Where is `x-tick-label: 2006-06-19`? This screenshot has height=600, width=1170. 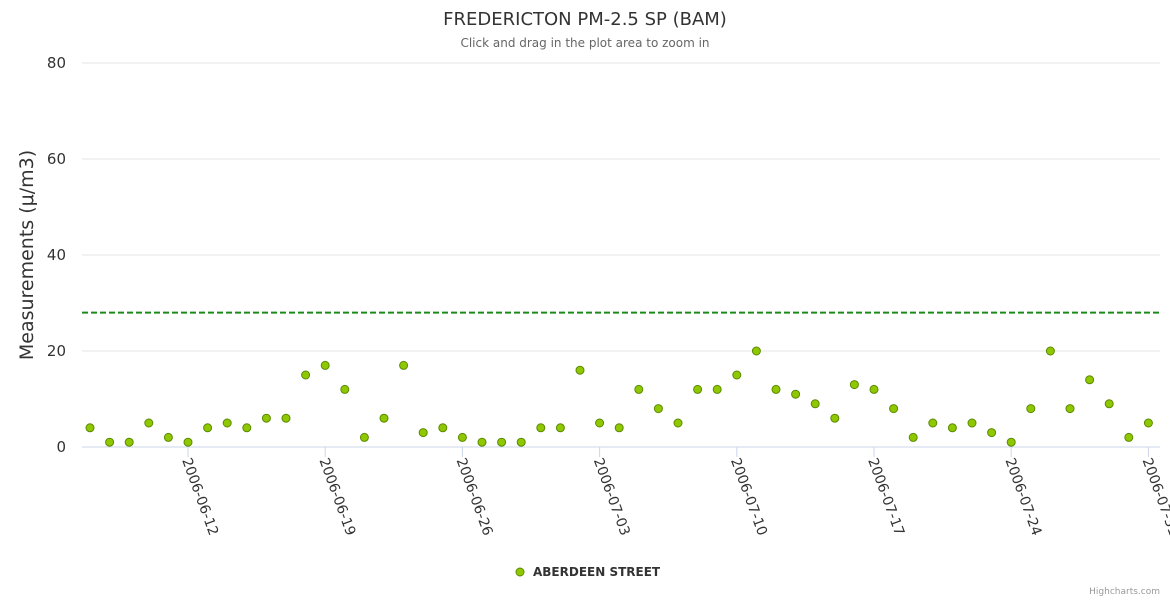
x-tick-label: 2006-06-19 is located at coordinates (336, 497).